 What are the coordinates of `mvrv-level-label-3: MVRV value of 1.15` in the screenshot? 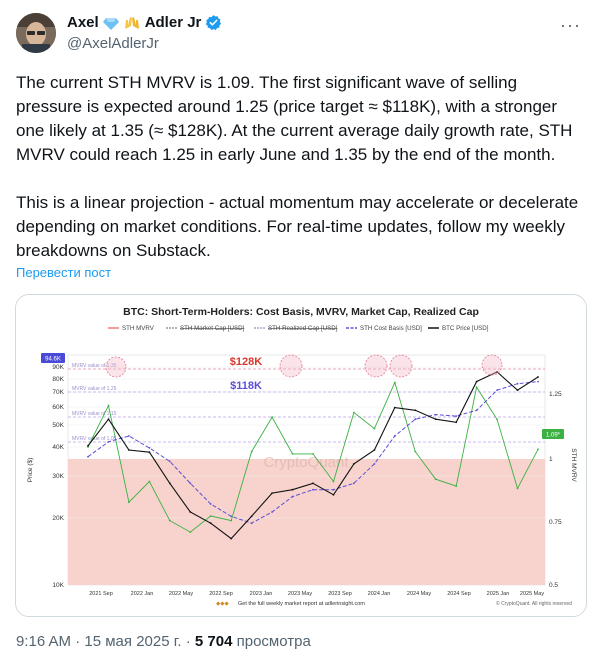 It's located at (94, 414).